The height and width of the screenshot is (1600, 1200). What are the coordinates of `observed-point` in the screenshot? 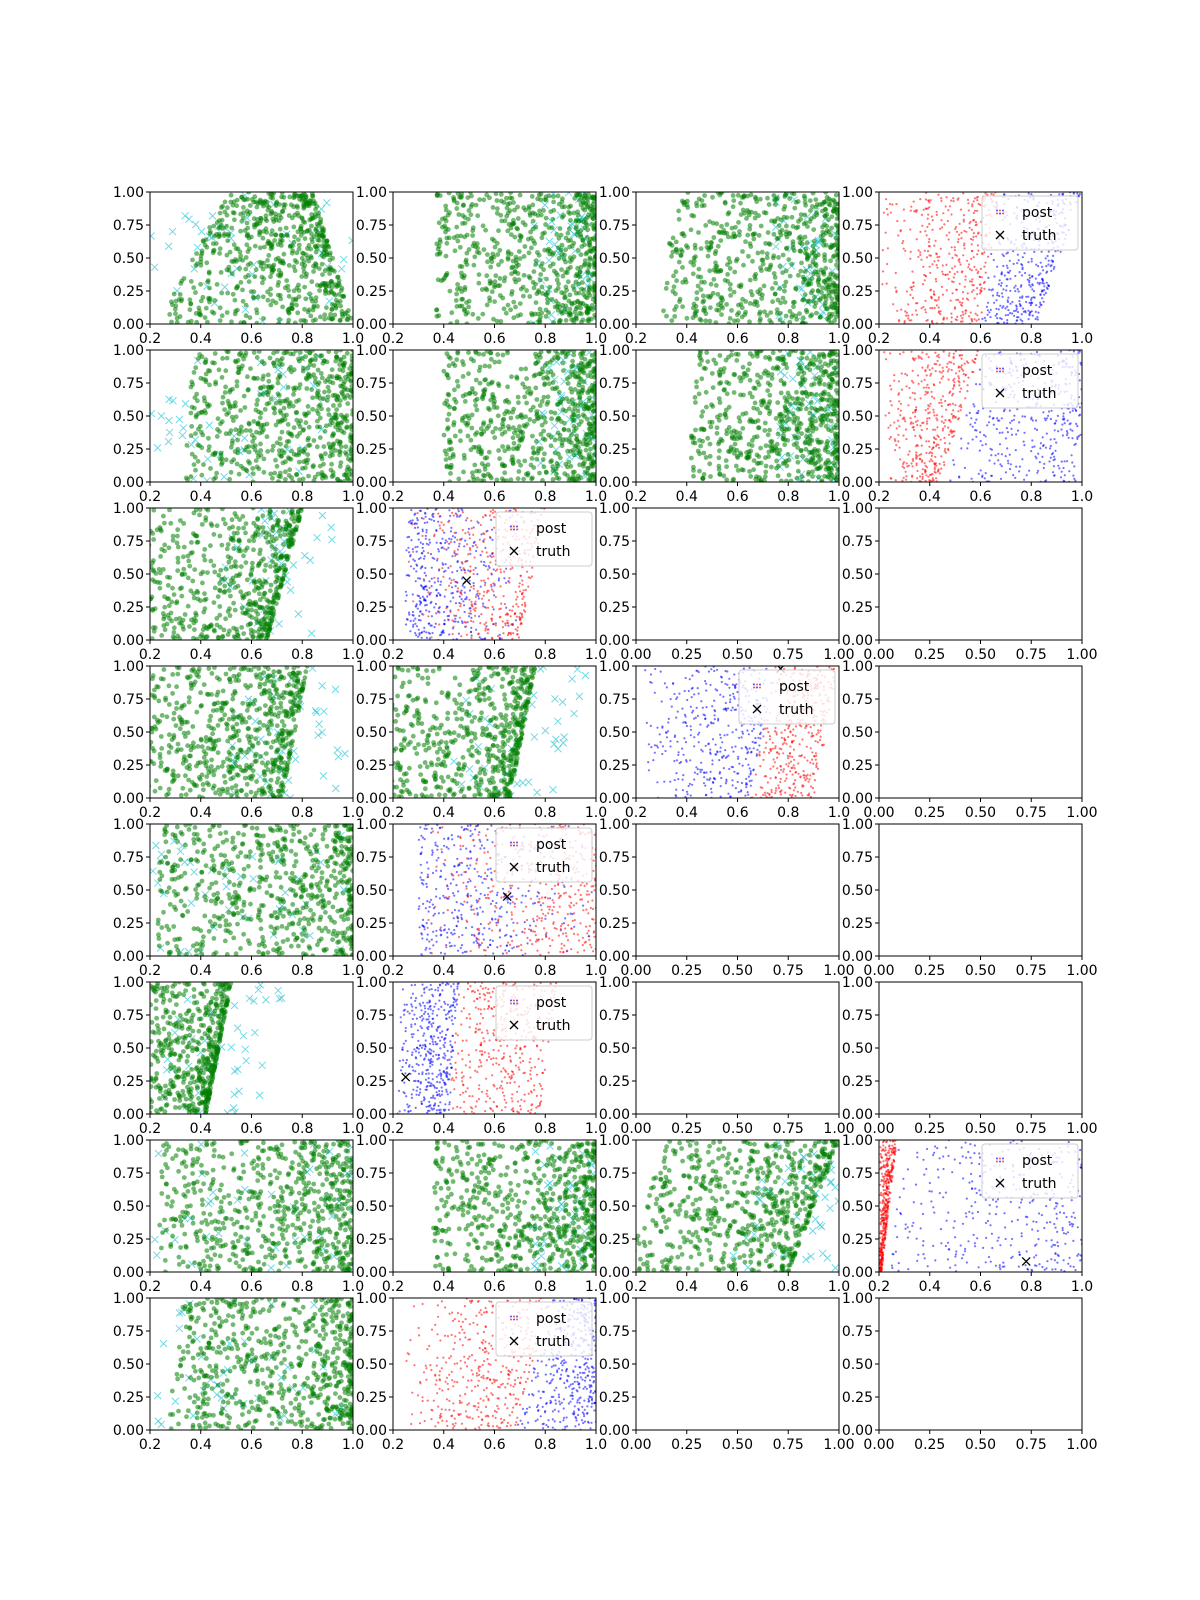 It's located at (172, 231).